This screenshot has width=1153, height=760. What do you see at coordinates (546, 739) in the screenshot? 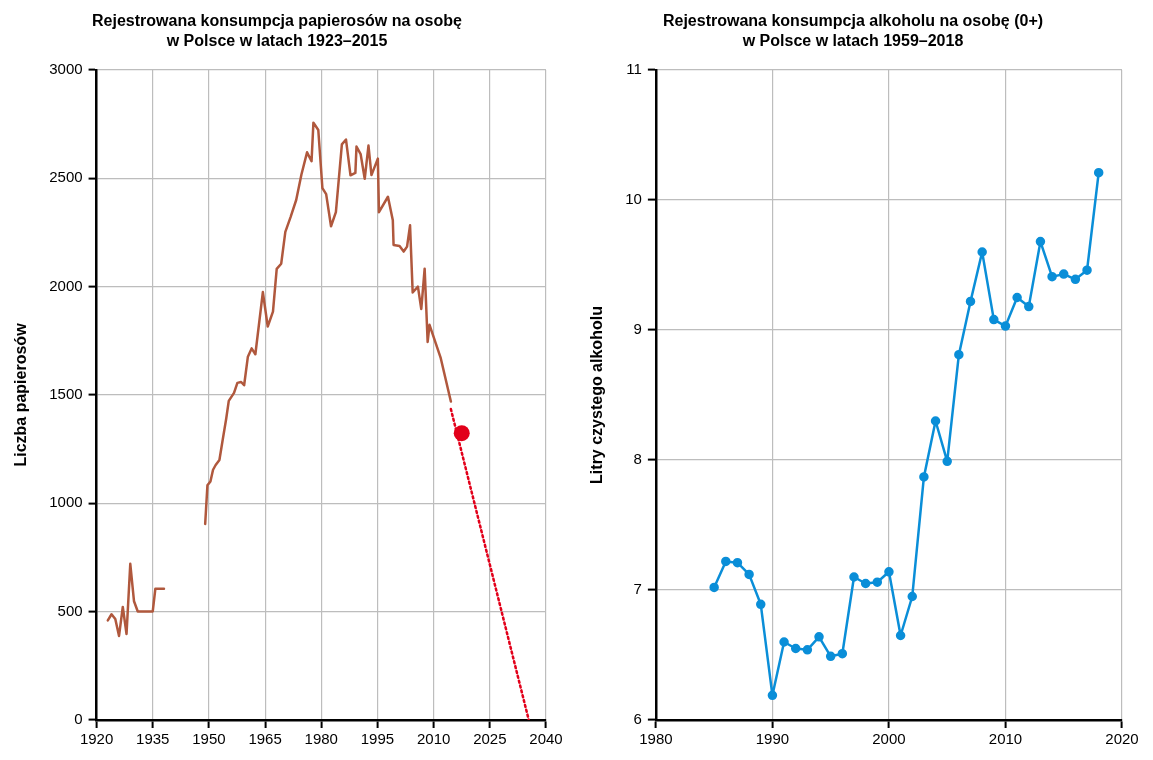
I see `x-tick-label: 2040` at bounding box center [546, 739].